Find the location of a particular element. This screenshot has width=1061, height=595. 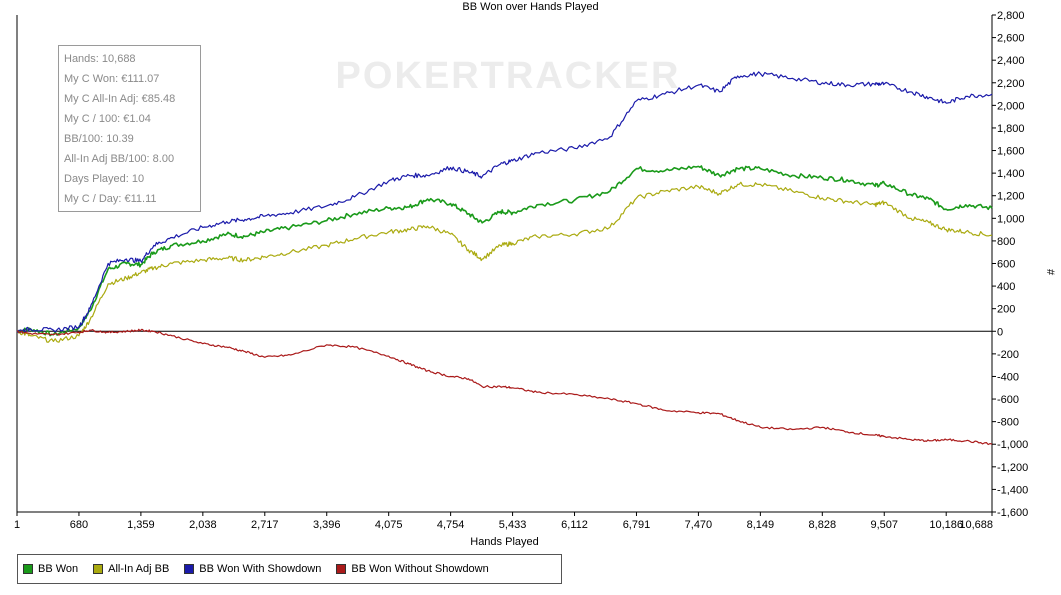

y-tick-label: 2,600 is located at coordinates (1011, 39).